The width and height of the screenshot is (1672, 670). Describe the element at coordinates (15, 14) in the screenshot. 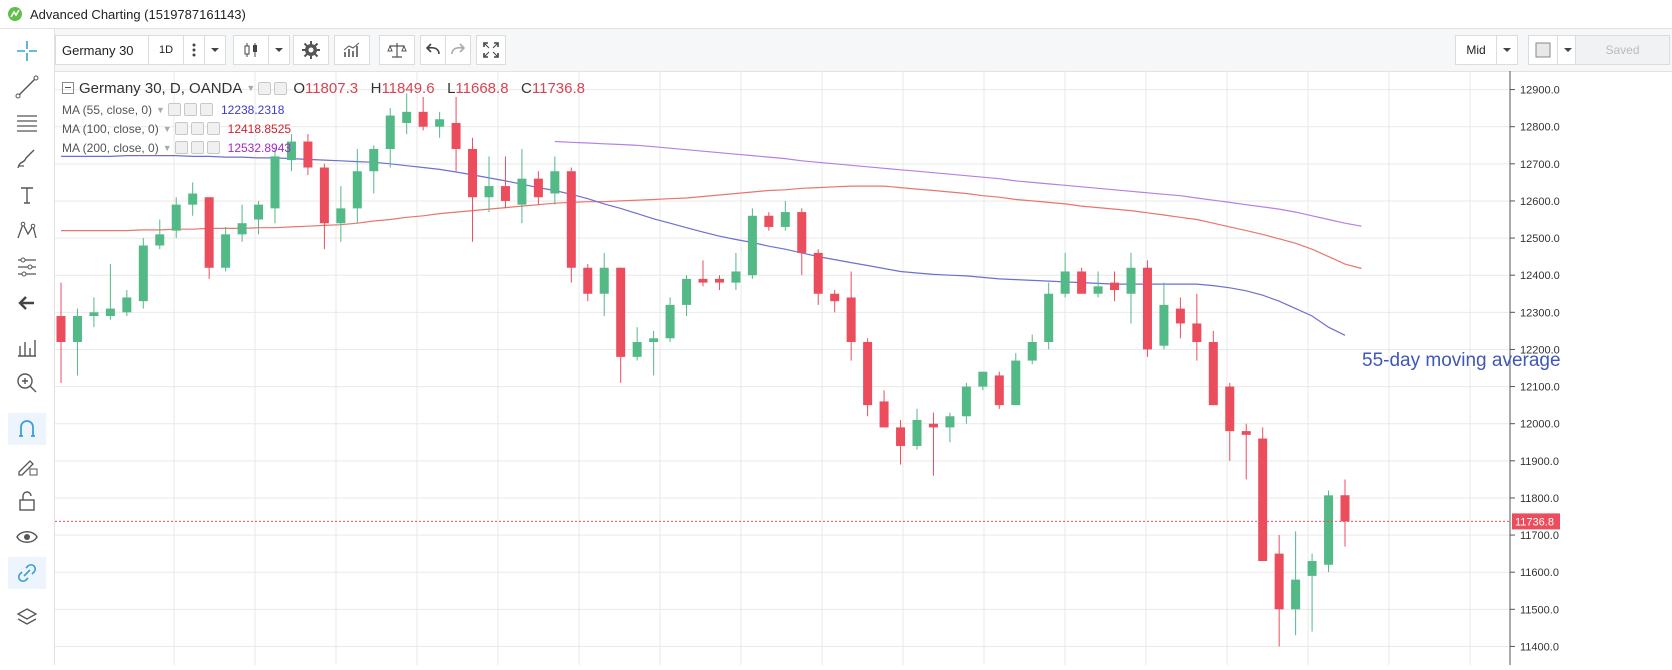

I see `app-logo-icon` at that location.